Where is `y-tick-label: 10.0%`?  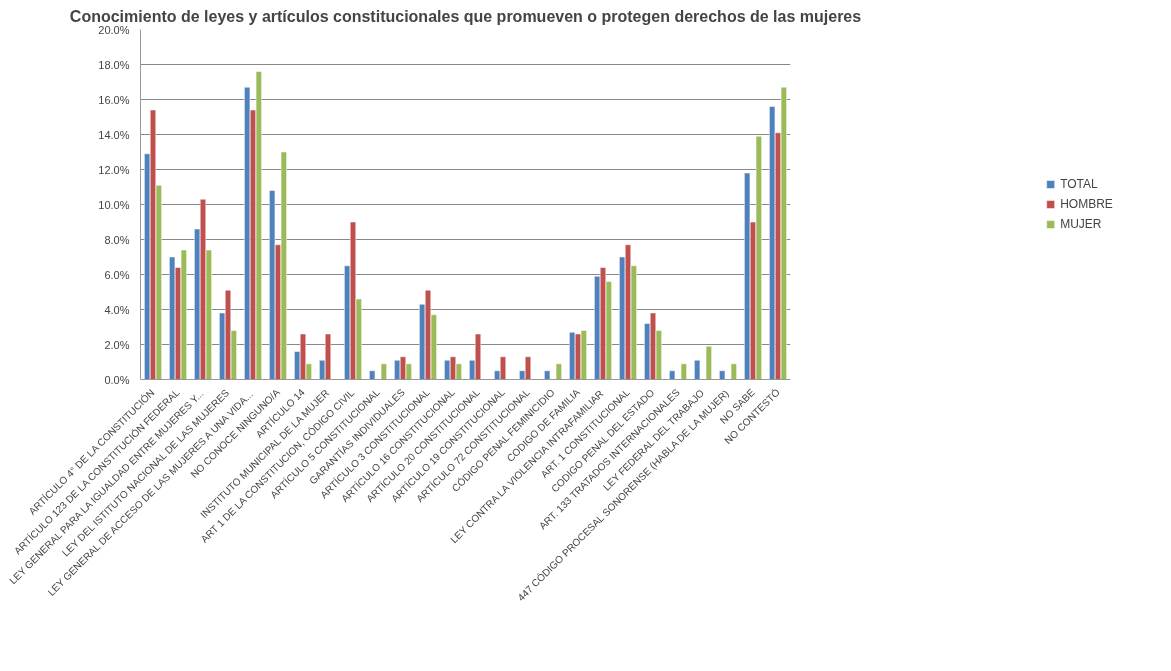
y-tick-label: 10.0% is located at coordinates (114, 204).